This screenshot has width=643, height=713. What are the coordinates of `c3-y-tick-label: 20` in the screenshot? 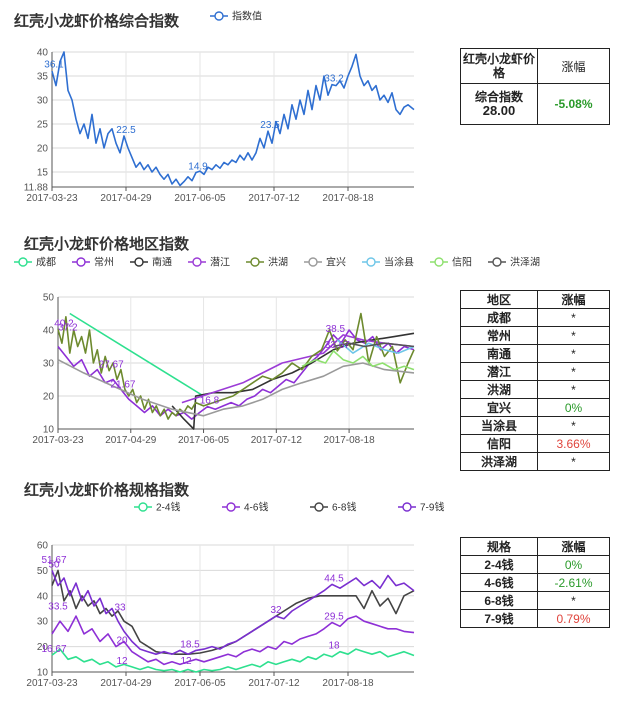 It's located at (43, 647).